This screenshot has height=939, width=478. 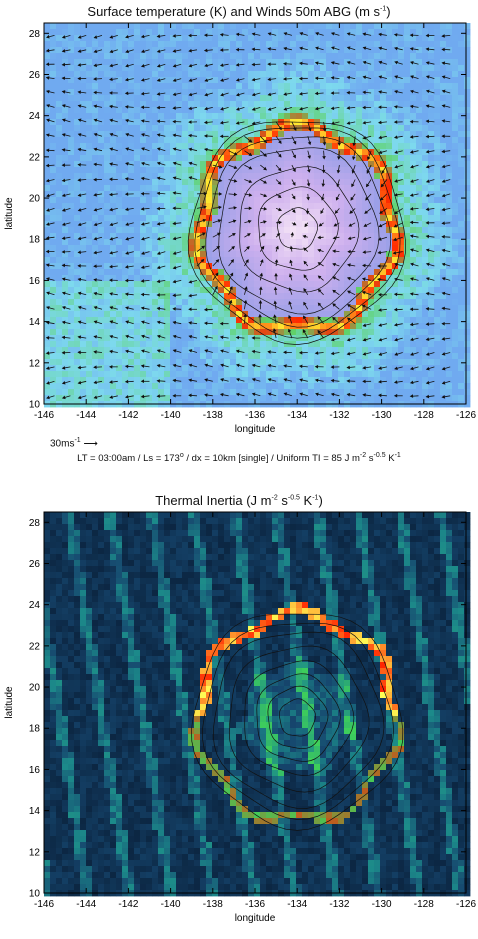 I want to click on chart2-contours, so click(x=297, y=722).